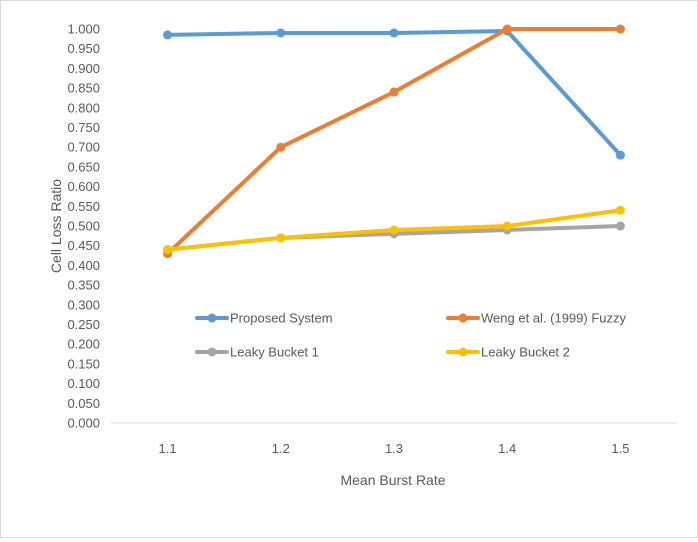  I want to click on x-axis-title: Mean Burst Rate, so click(392, 480).